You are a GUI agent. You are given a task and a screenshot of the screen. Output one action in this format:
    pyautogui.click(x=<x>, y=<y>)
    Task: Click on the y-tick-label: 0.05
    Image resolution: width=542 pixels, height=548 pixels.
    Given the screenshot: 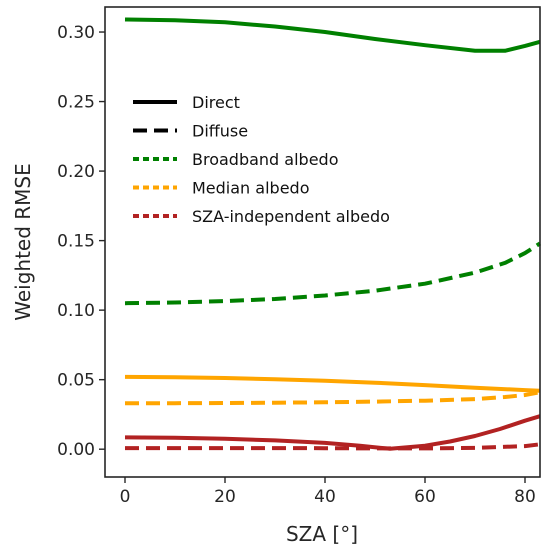 What is the action you would take?
    pyautogui.click(x=76, y=381)
    